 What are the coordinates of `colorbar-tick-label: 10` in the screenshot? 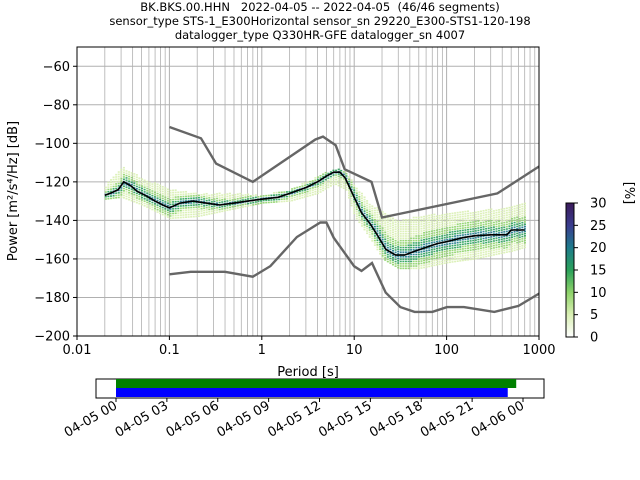 It's located at (598, 293).